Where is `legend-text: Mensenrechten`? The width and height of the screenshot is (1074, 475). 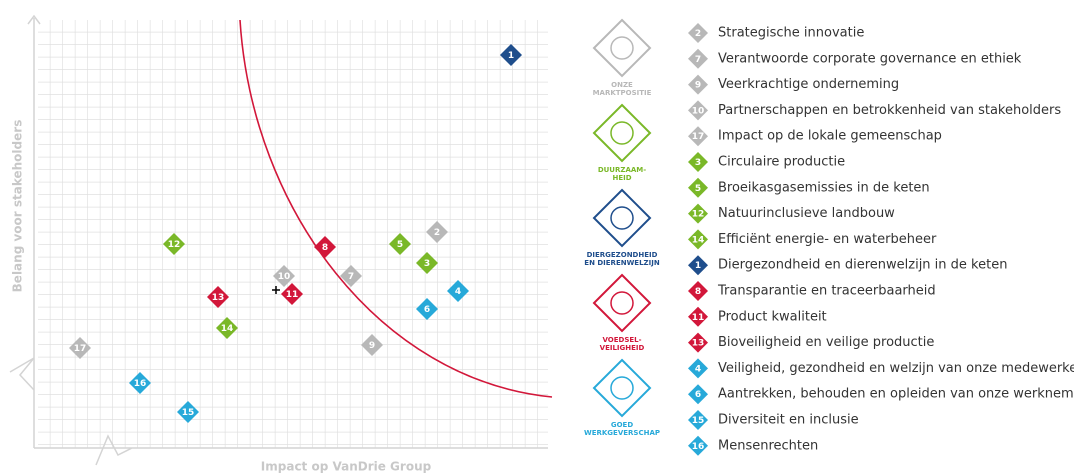 legend-text: Mensenrechten is located at coordinates (768, 445).